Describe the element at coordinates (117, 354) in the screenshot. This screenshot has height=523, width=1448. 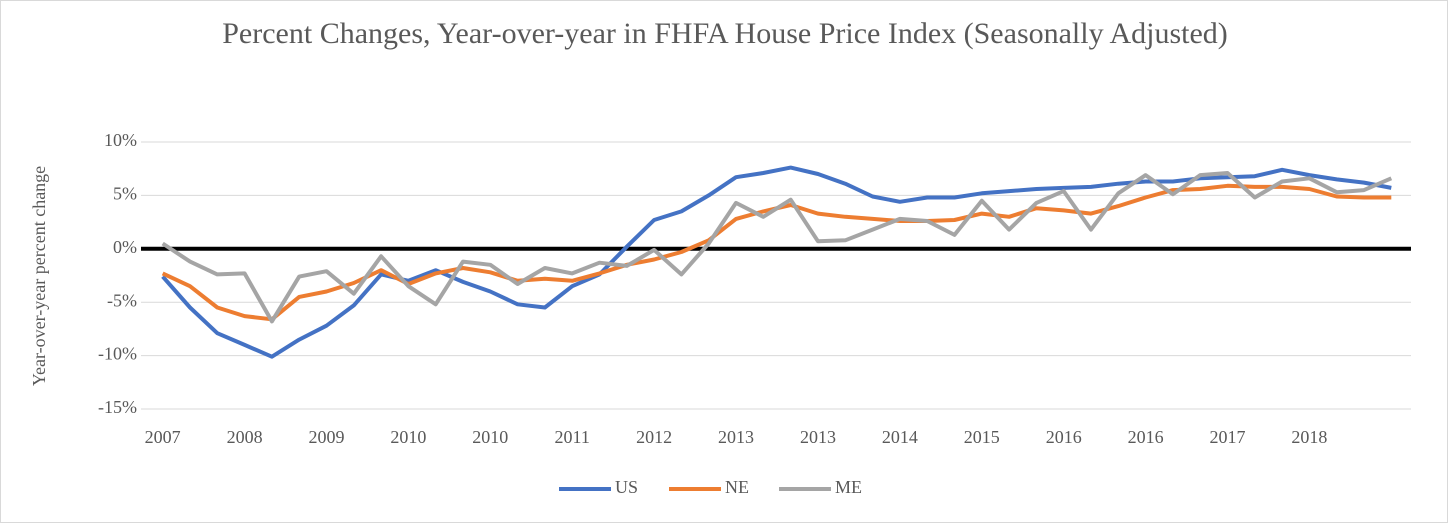
I see `y-tick-label: -10%` at that location.